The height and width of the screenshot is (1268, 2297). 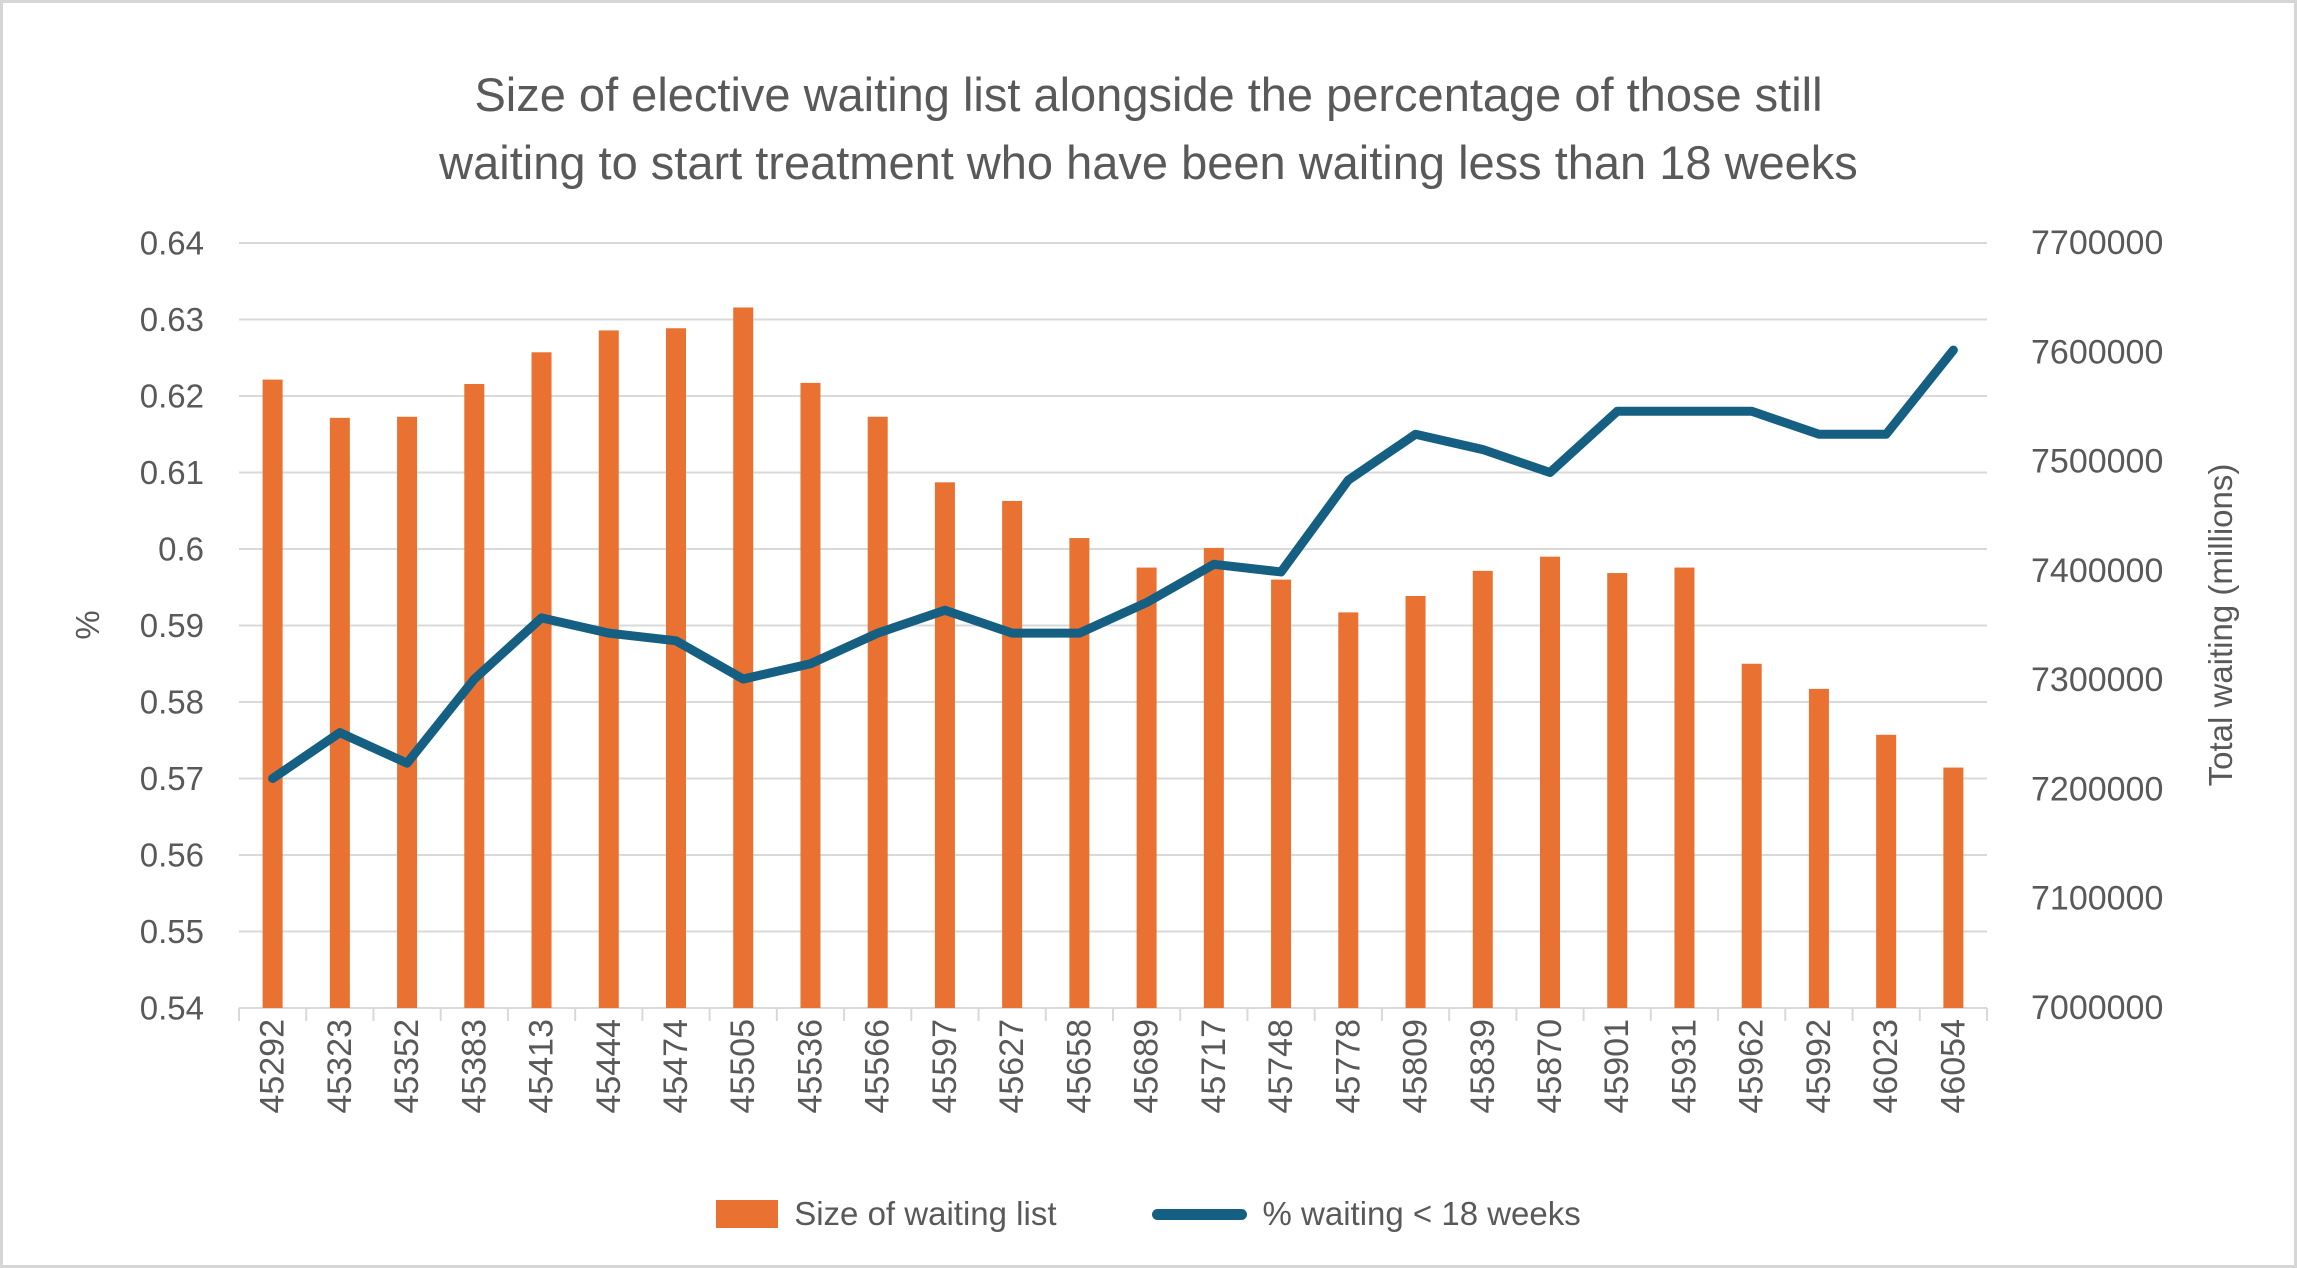 I want to click on left-axis-tick-label: 0.62, so click(x=172, y=396).